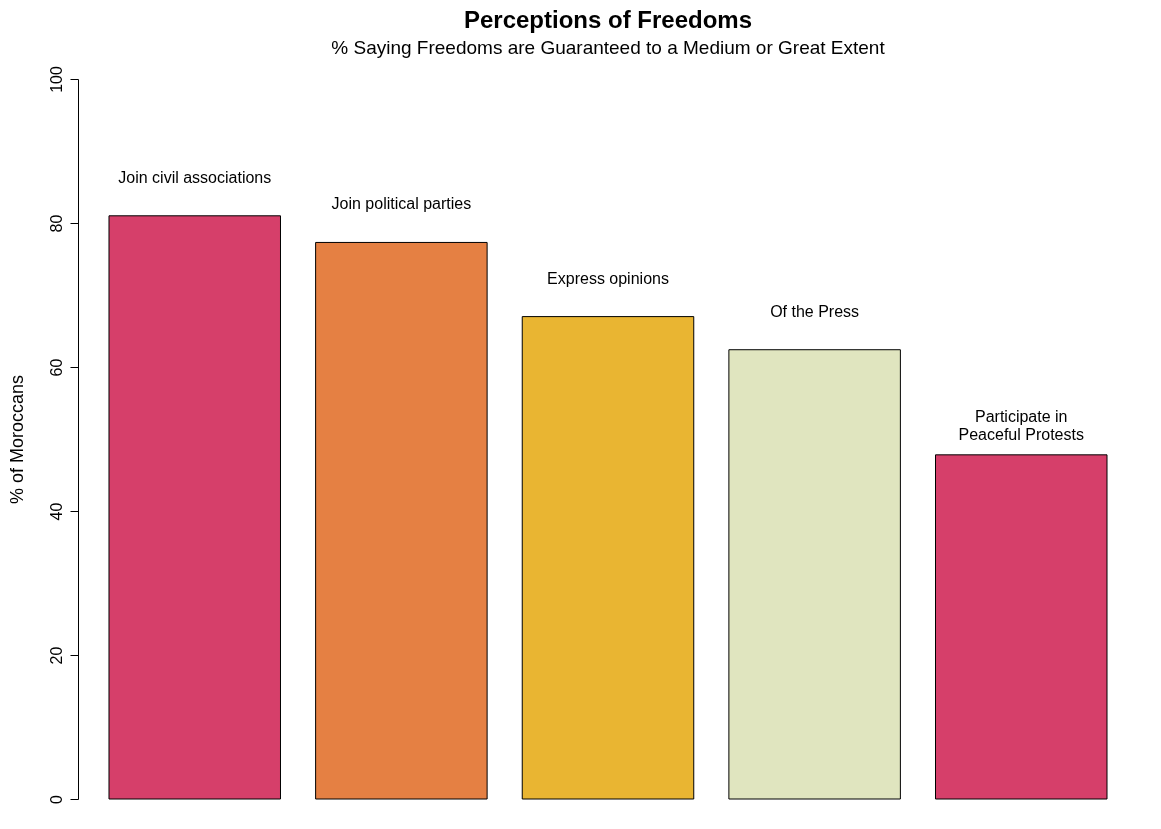 This screenshot has height=829, width=1161. I want to click on chart-title: Perceptions of Freedoms, so click(608, 19).